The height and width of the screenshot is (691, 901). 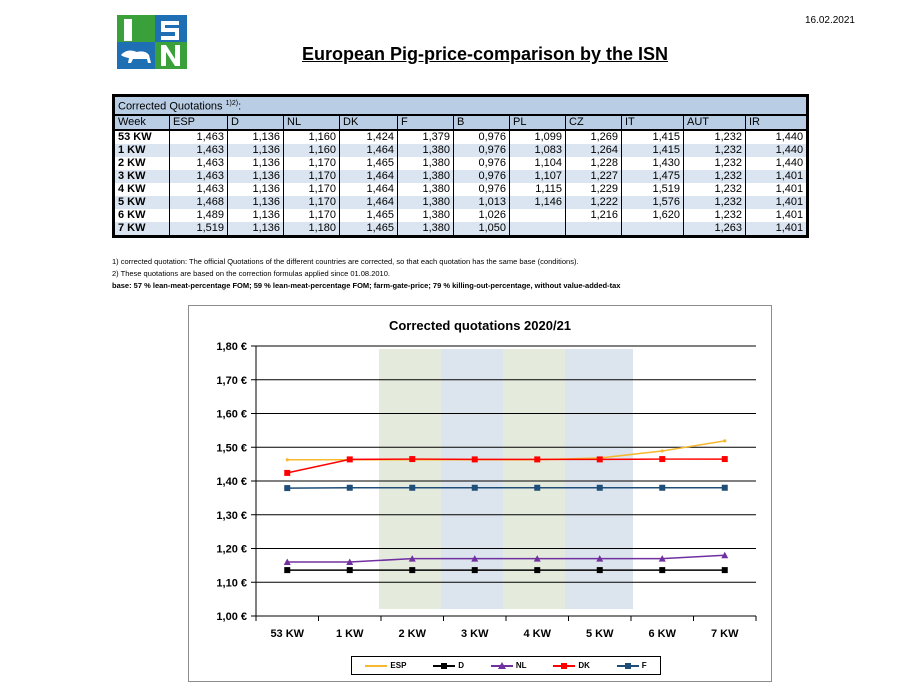 What do you see at coordinates (652, 229) in the screenshot?
I see `price-cell-it` at bounding box center [652, 229].